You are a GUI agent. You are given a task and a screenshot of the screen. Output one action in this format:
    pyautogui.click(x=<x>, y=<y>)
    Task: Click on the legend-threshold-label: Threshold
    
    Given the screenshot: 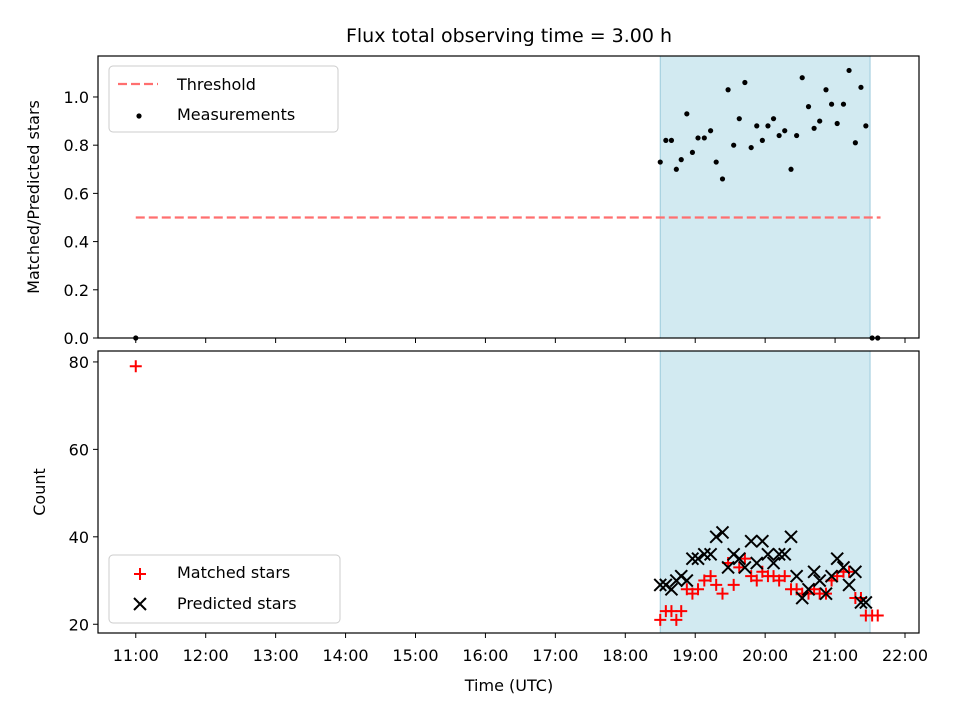 What is the action you would take?
    pyautogui.click(x=216, y=84)
    